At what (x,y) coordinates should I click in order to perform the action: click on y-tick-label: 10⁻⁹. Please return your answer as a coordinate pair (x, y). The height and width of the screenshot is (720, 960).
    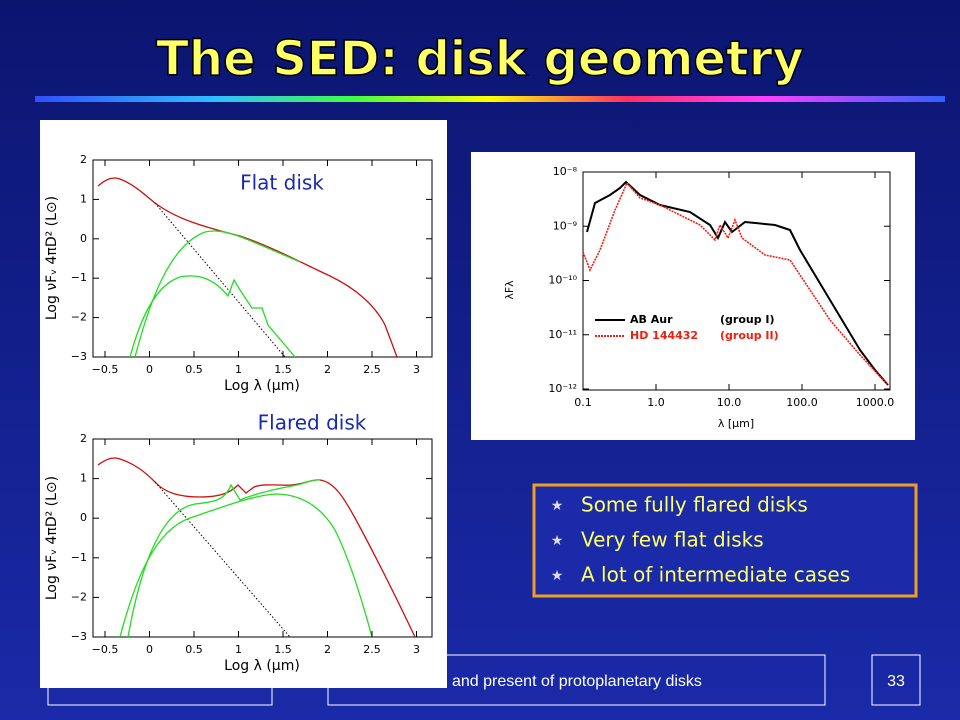
    Looking at the image, I should click on (565, 225).